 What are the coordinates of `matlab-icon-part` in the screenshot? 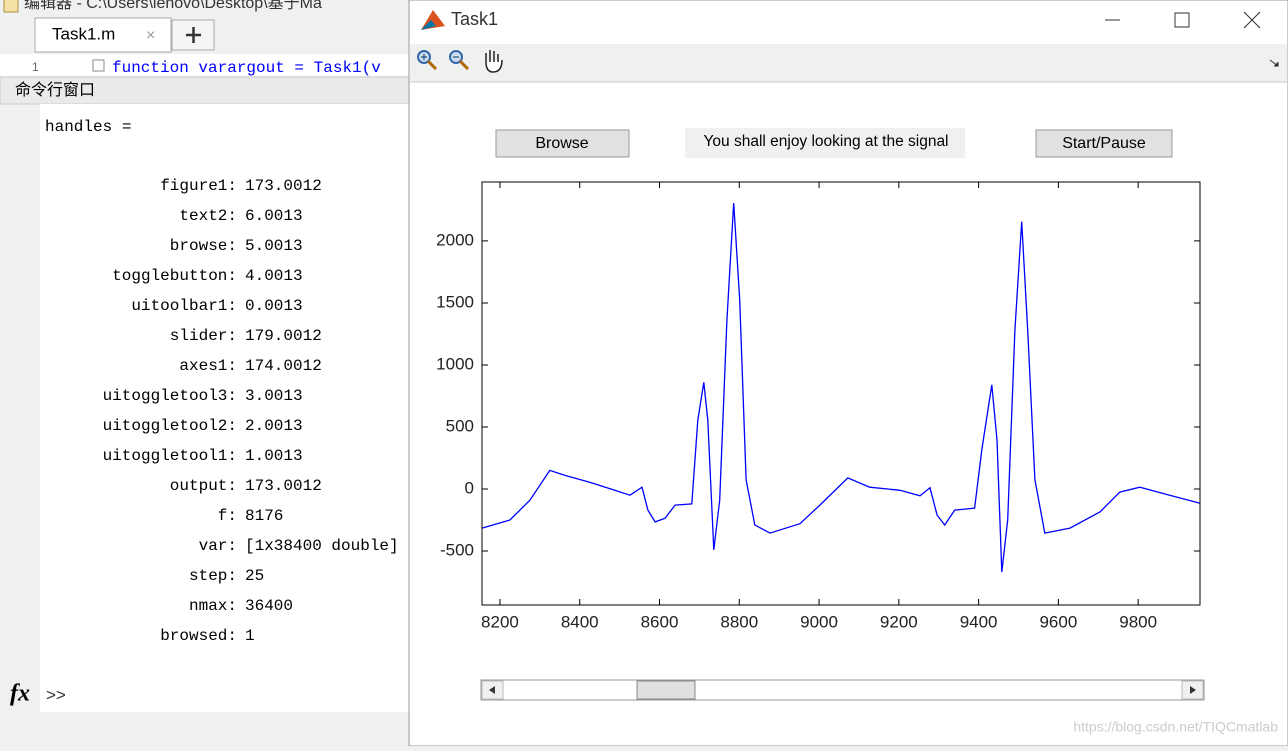 It's located at (428, 25).